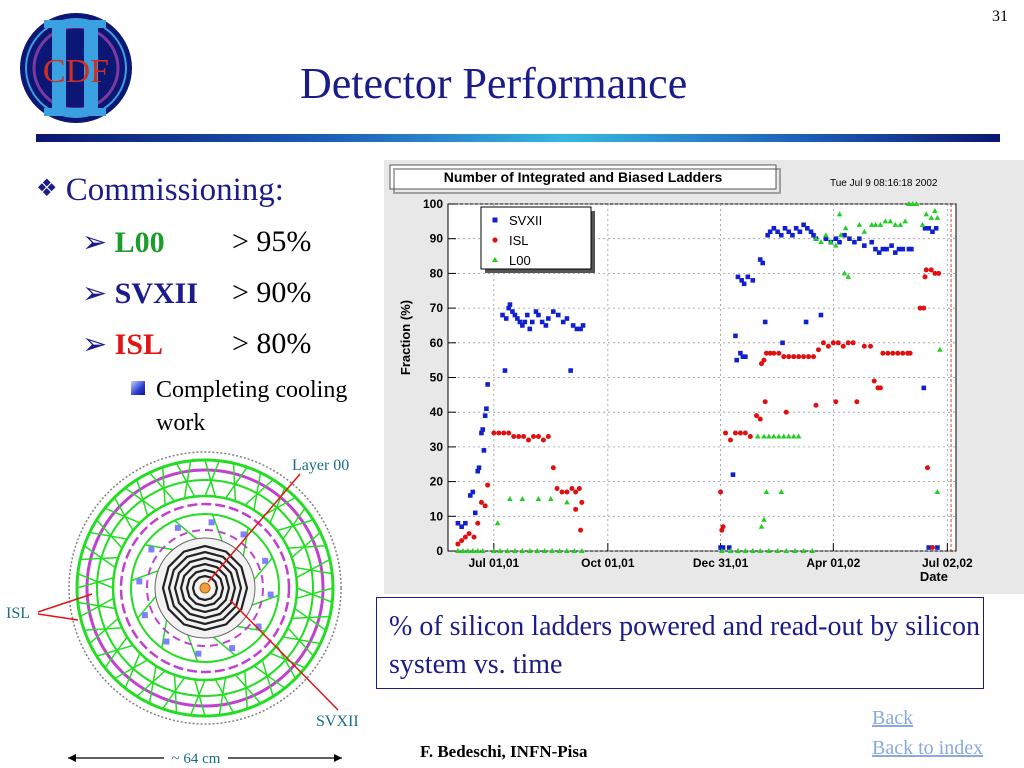 The height and width of the screenshot is (768, 1024). What do you see at coordinates (405, 337) in the screenshot?
I see `y-axis-label: Fraction (%)` at bounding box center [405, 337].